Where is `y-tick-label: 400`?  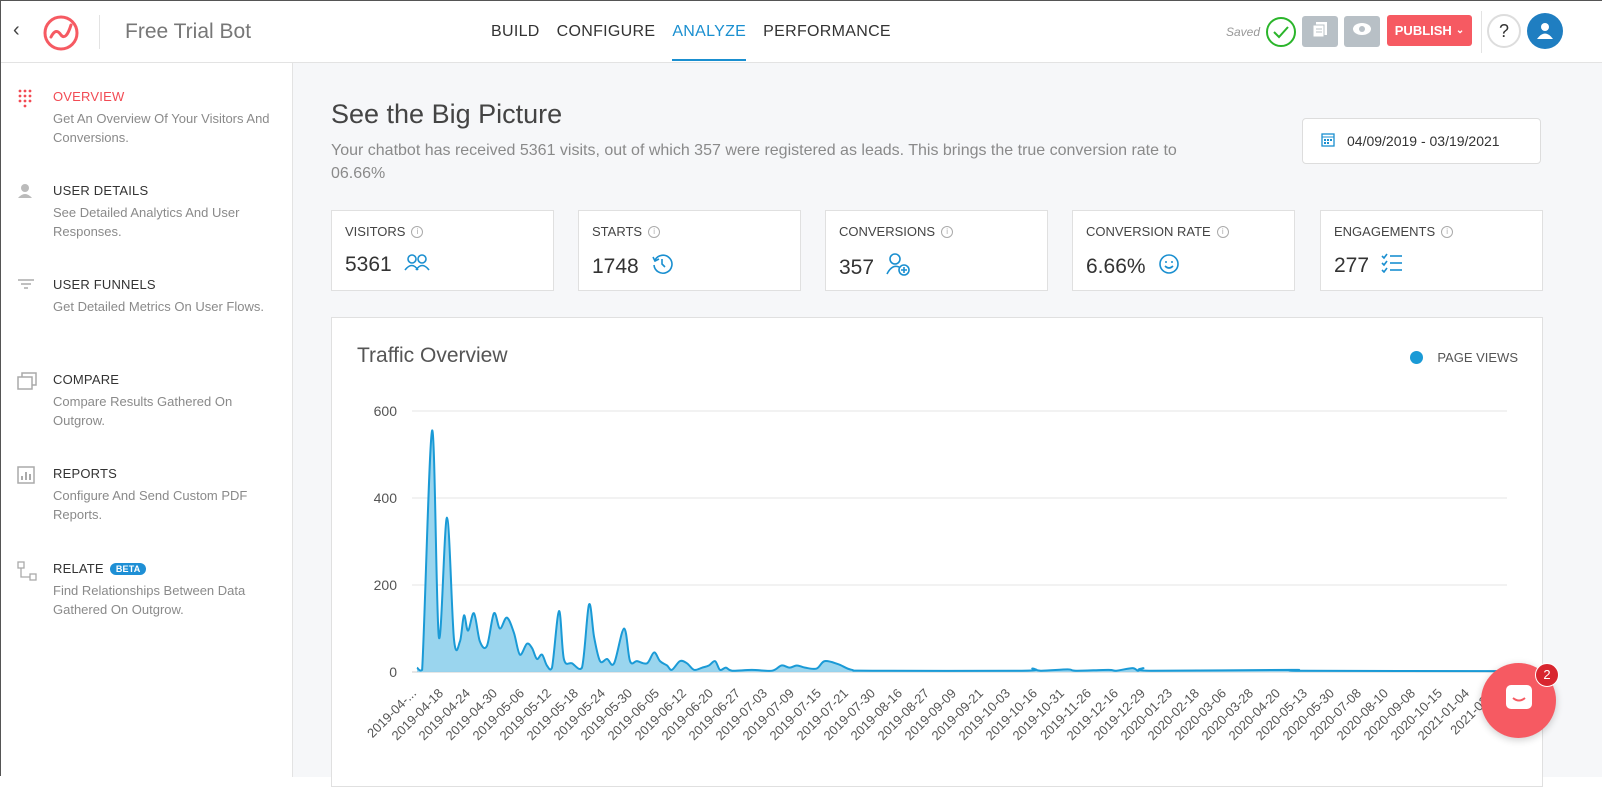
y-tick-label: 400 is located at coordinates (386, 498).